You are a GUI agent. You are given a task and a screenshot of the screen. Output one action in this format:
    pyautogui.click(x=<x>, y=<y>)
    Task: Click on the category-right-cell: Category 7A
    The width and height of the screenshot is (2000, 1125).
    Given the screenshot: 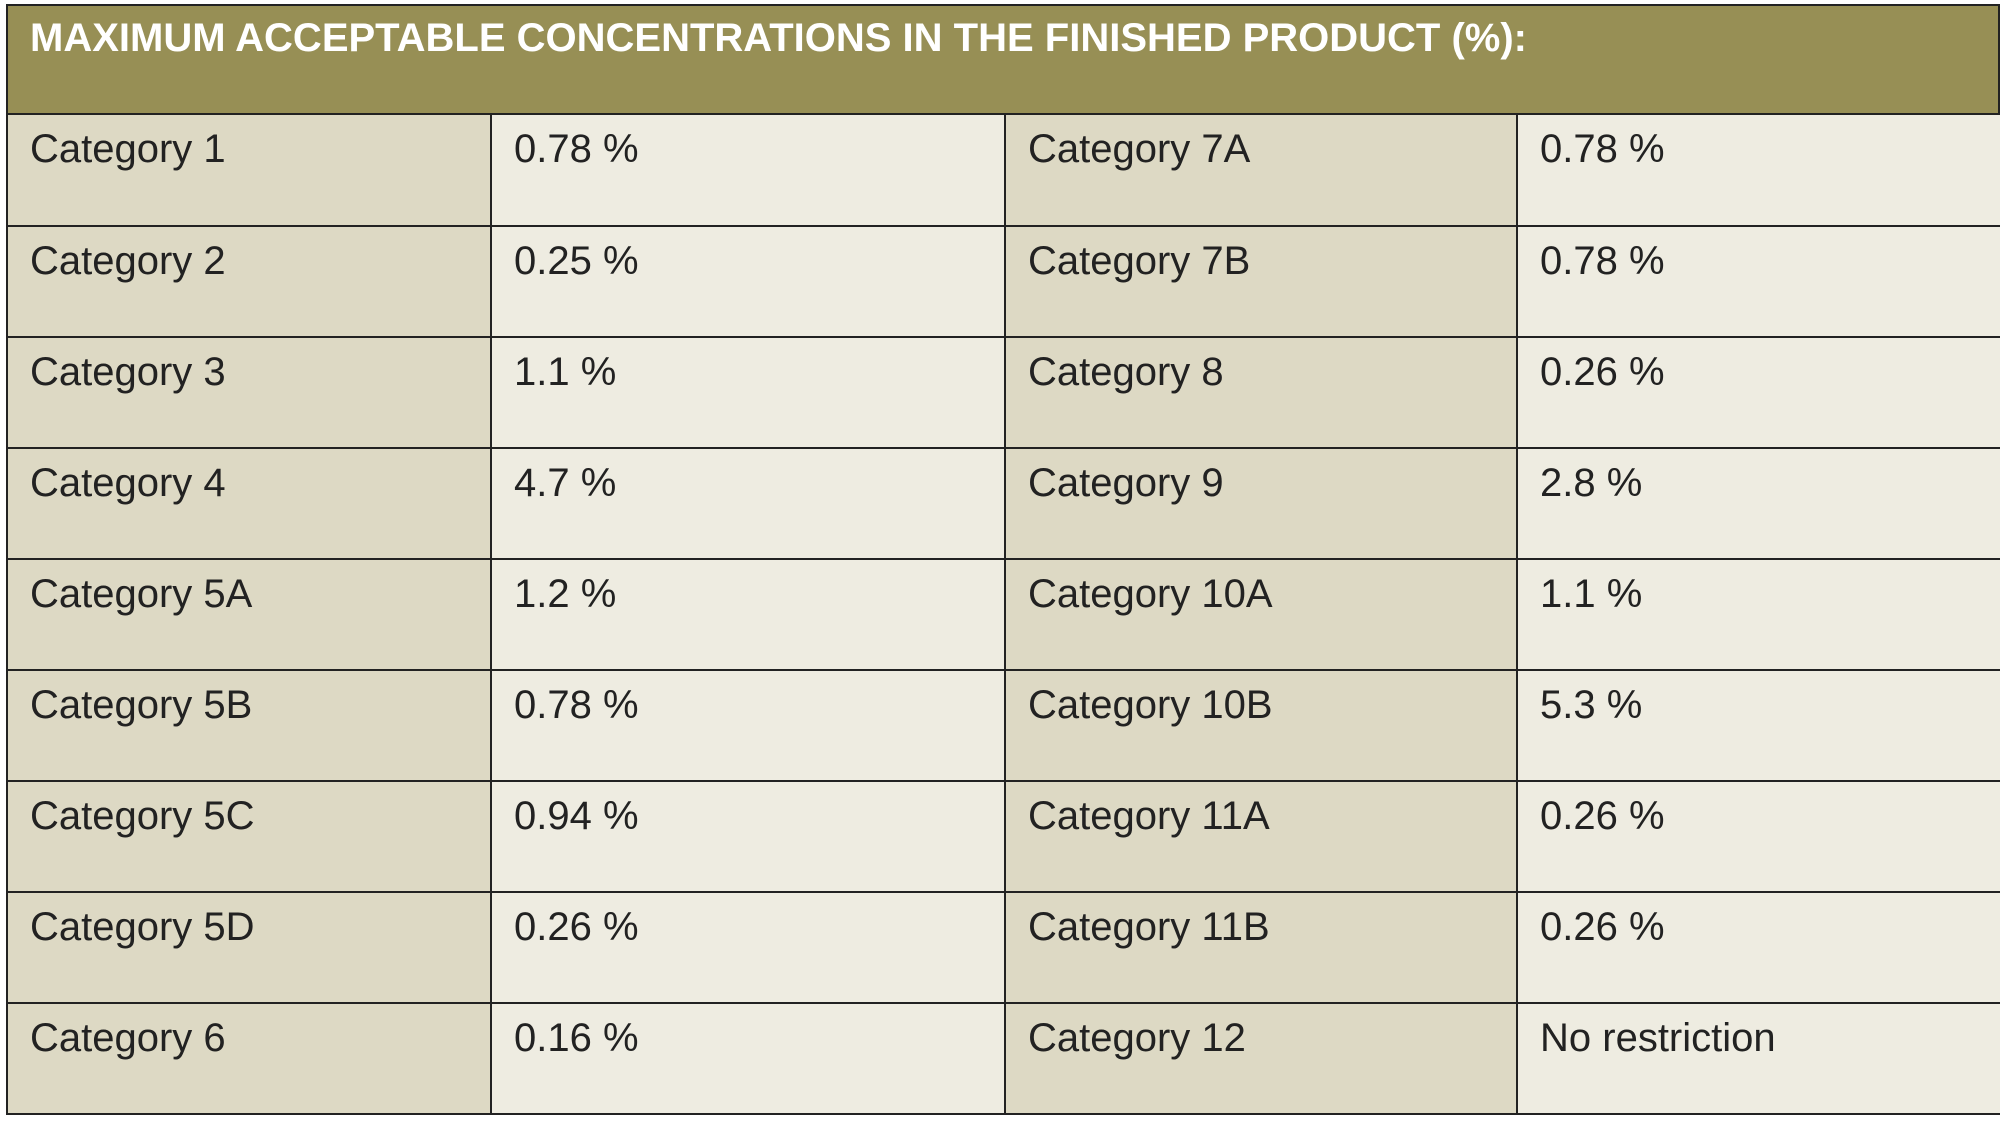 What is the action you would take?
    pyautogui.click(x=1261, y=171)
    